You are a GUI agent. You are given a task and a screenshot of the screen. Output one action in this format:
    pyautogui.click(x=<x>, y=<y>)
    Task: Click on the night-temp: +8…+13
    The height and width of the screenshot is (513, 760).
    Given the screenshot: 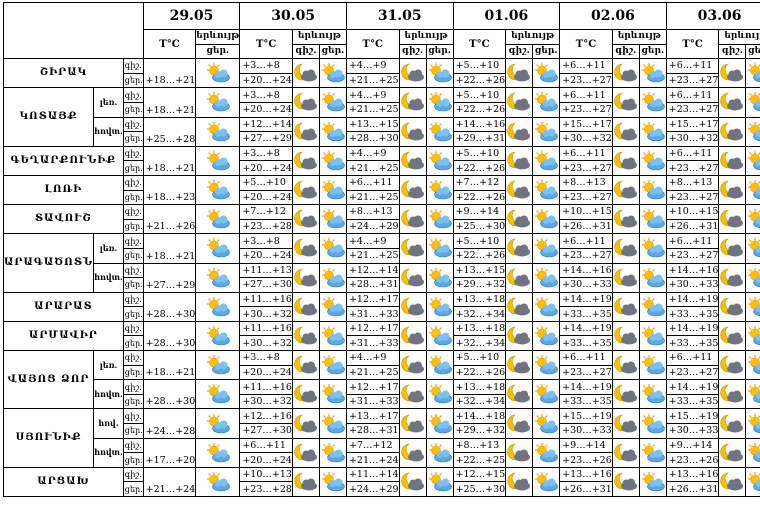 What is the action you would take?
    pyautogui.click(x=372, y=212)
    